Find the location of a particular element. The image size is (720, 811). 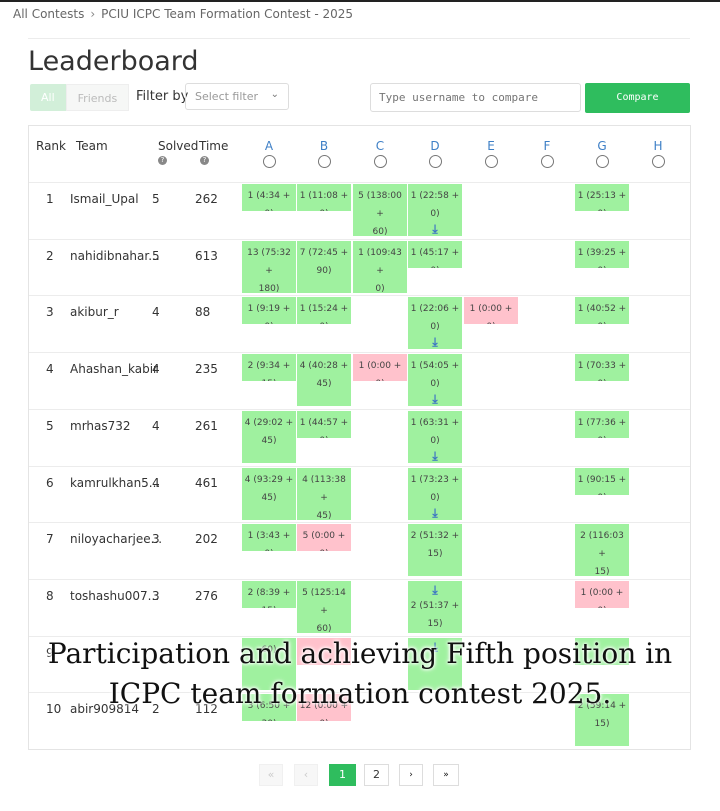

problem-g-header: G is located at coordinates (602, 146).